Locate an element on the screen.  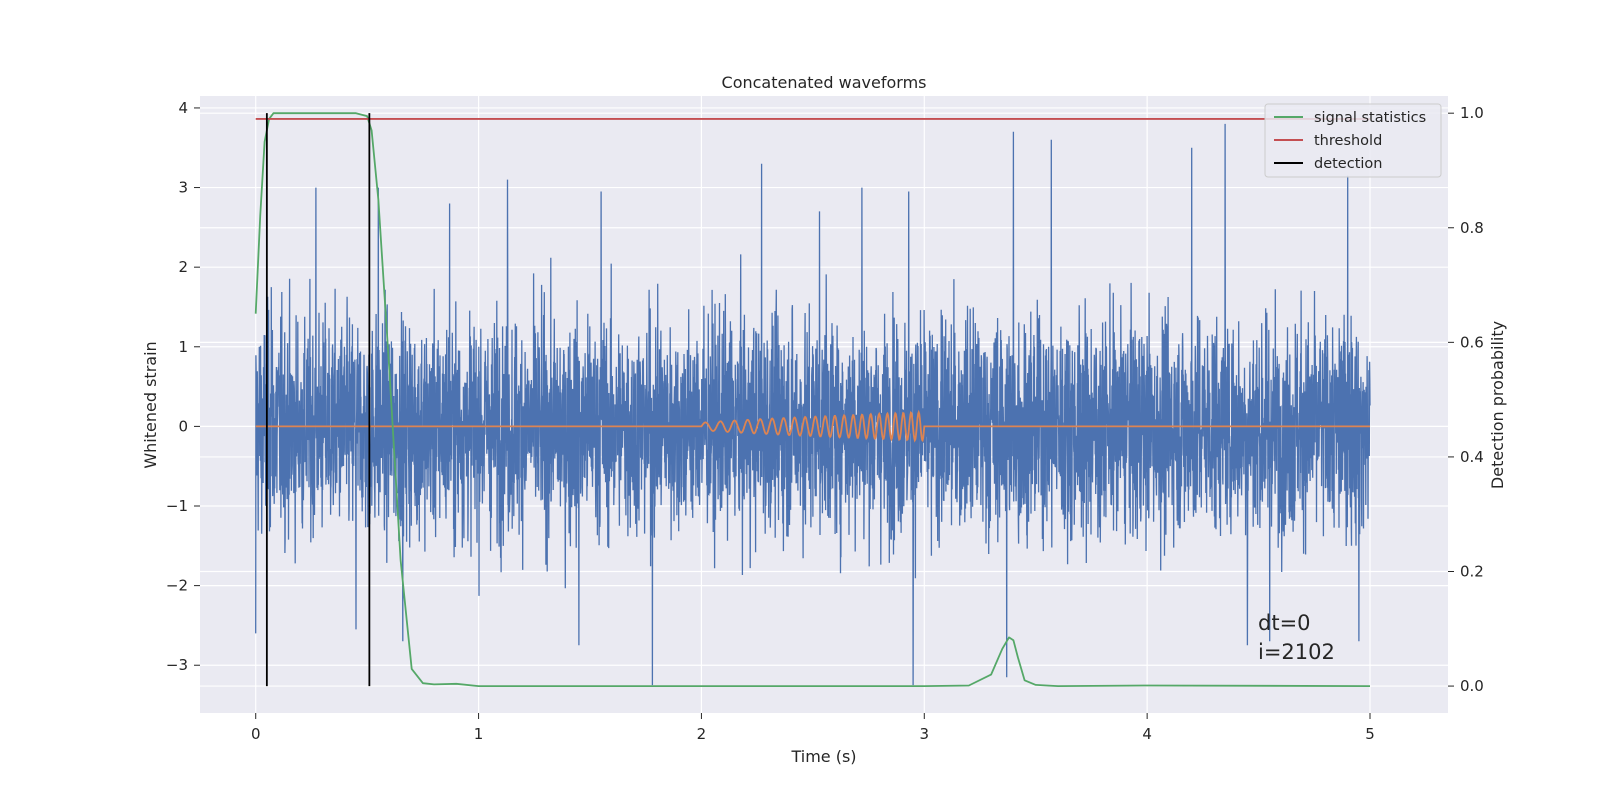
y-tick-label-left: −2 is located at coordinates (177, 586).